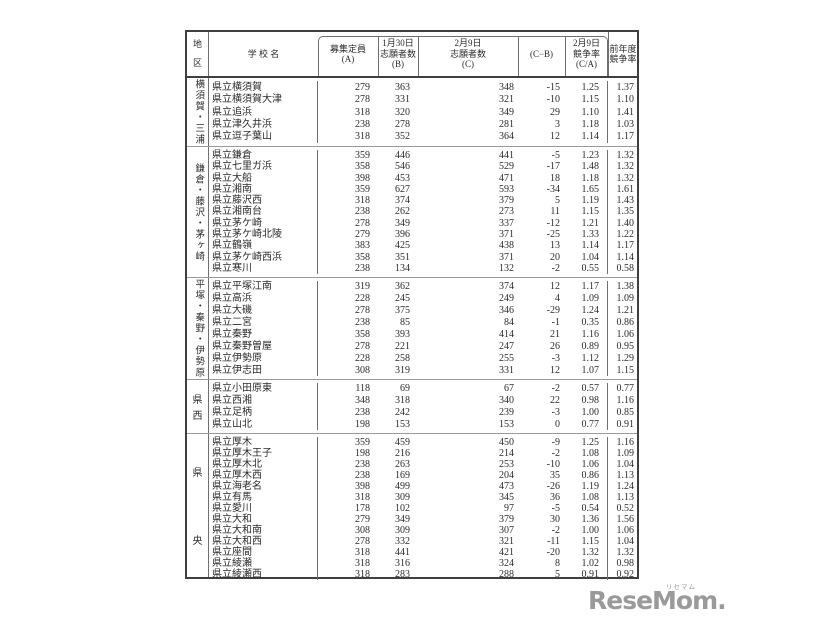 The width and height of the screenshot is (826, 620). Describe the element at coordinates (625, 323) in the screenshot. I see `prev-rate-value: 0.86` at that location.